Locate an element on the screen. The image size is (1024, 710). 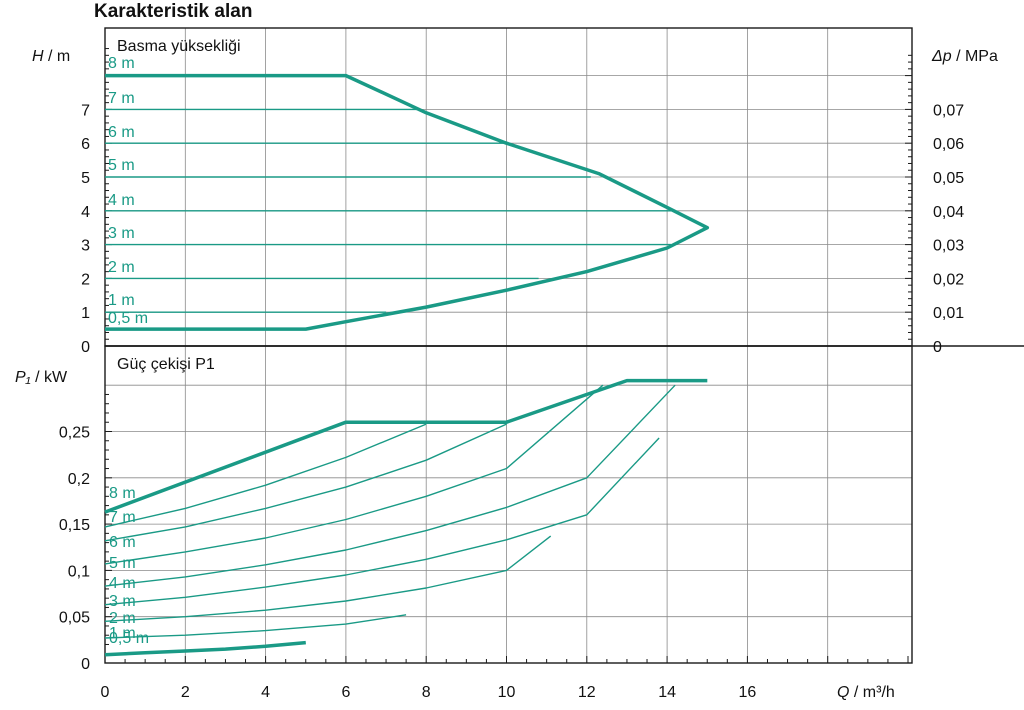
bottom-panel-title: Güç çekişi P1 is located at coordinates (166, 364).